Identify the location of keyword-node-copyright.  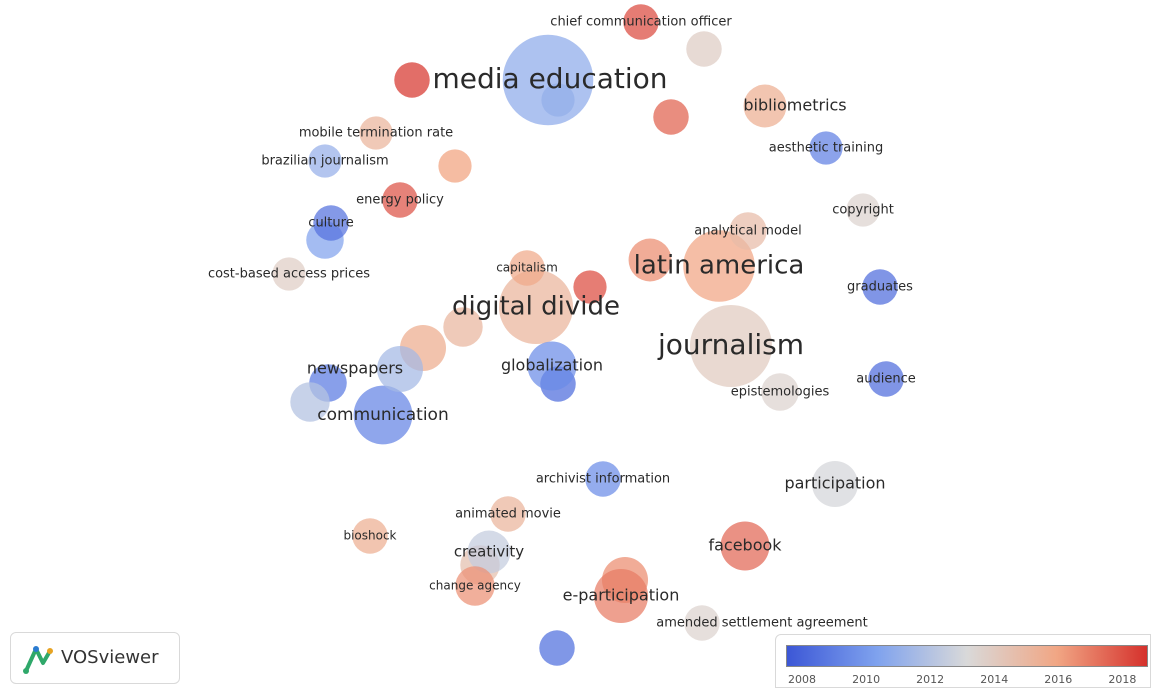
(863, 210).